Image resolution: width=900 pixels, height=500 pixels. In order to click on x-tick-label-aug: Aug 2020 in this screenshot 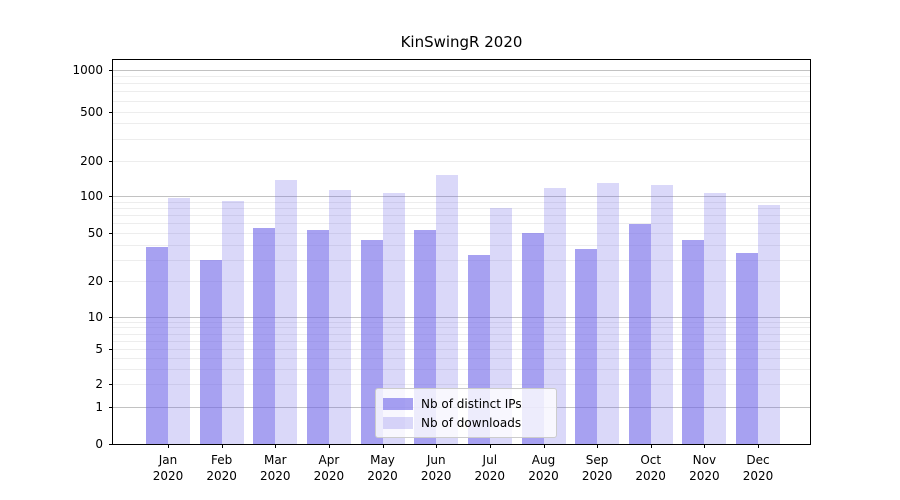, I will do `click(543, 468)`.